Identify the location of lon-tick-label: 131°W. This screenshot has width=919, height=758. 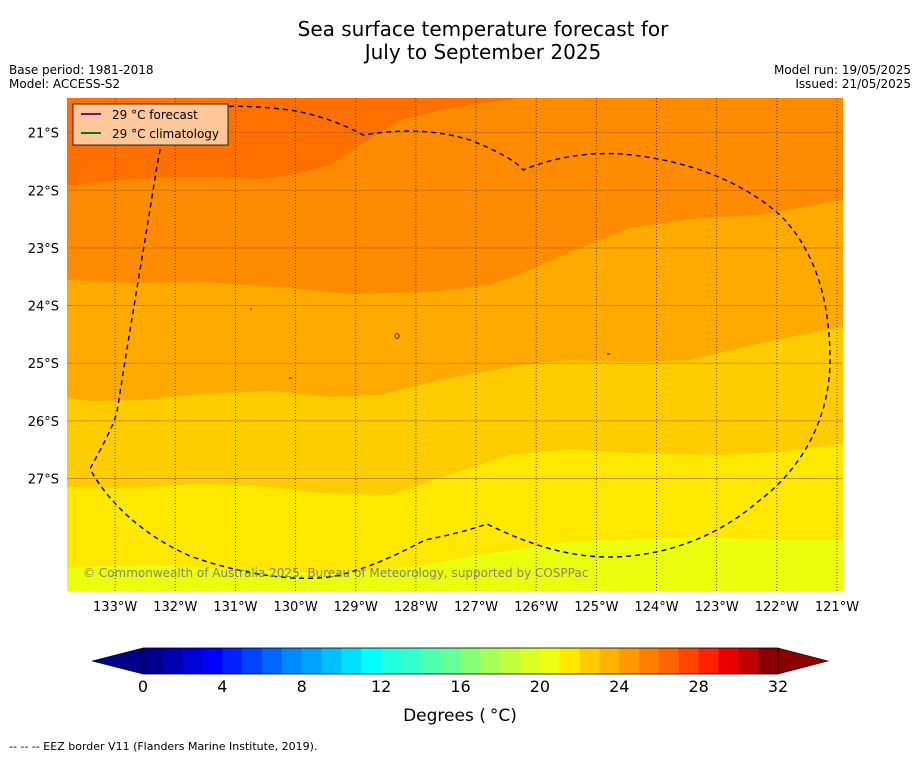
(235, 607).